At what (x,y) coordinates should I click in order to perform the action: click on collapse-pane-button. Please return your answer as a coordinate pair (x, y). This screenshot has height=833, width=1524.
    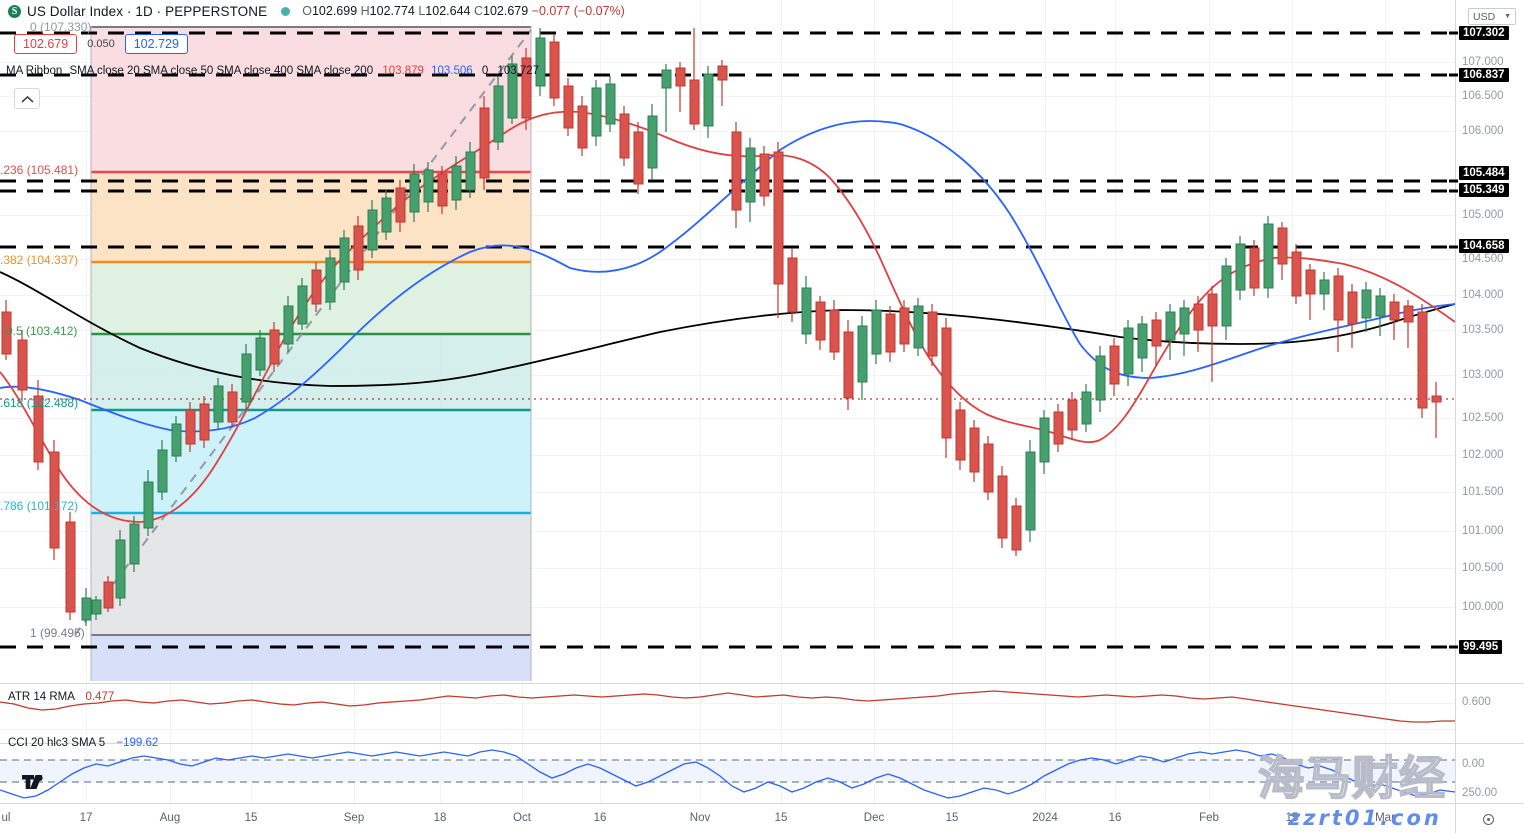
    Looking at the image, I should click on (27, 98).